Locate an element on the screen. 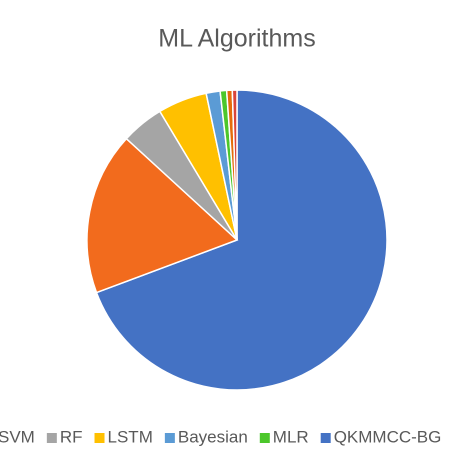 The height and width of the screenshot is (474, 474). legend-text: QKMMCC-BG is located at coordinates (388, 436).